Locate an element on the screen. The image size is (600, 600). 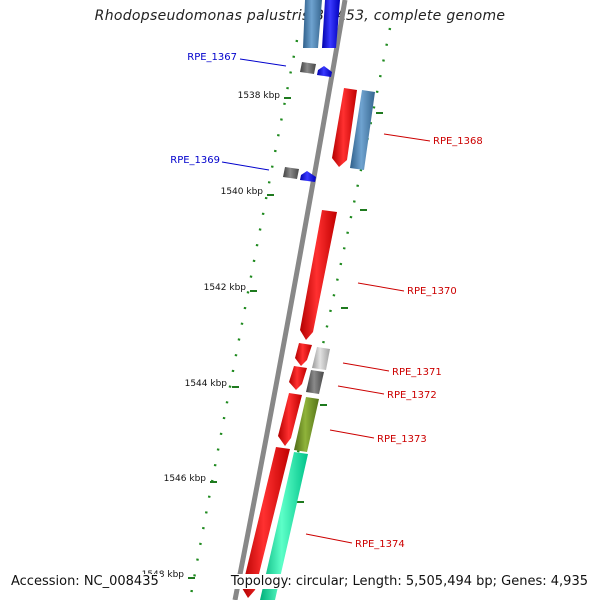
gene-label-rpe-1372: RPE_1372 is located at coordinates (412, 395).